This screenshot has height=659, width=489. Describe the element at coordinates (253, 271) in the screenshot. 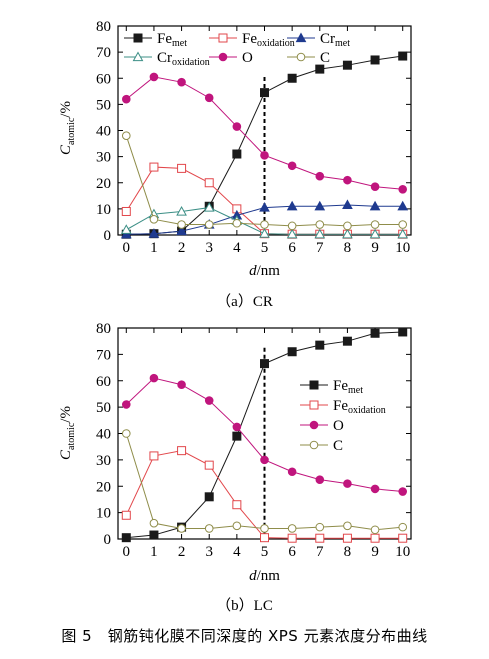

I see `x-axis-var: d` at that location.